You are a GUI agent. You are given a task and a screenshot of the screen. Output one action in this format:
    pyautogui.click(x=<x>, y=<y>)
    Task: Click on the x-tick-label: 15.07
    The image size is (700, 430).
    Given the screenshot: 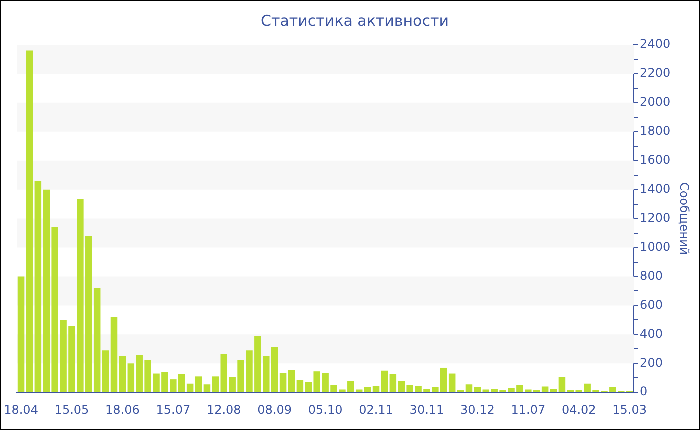 What is the action you would take?
    pyautogui.click(x=173, y=409)
    